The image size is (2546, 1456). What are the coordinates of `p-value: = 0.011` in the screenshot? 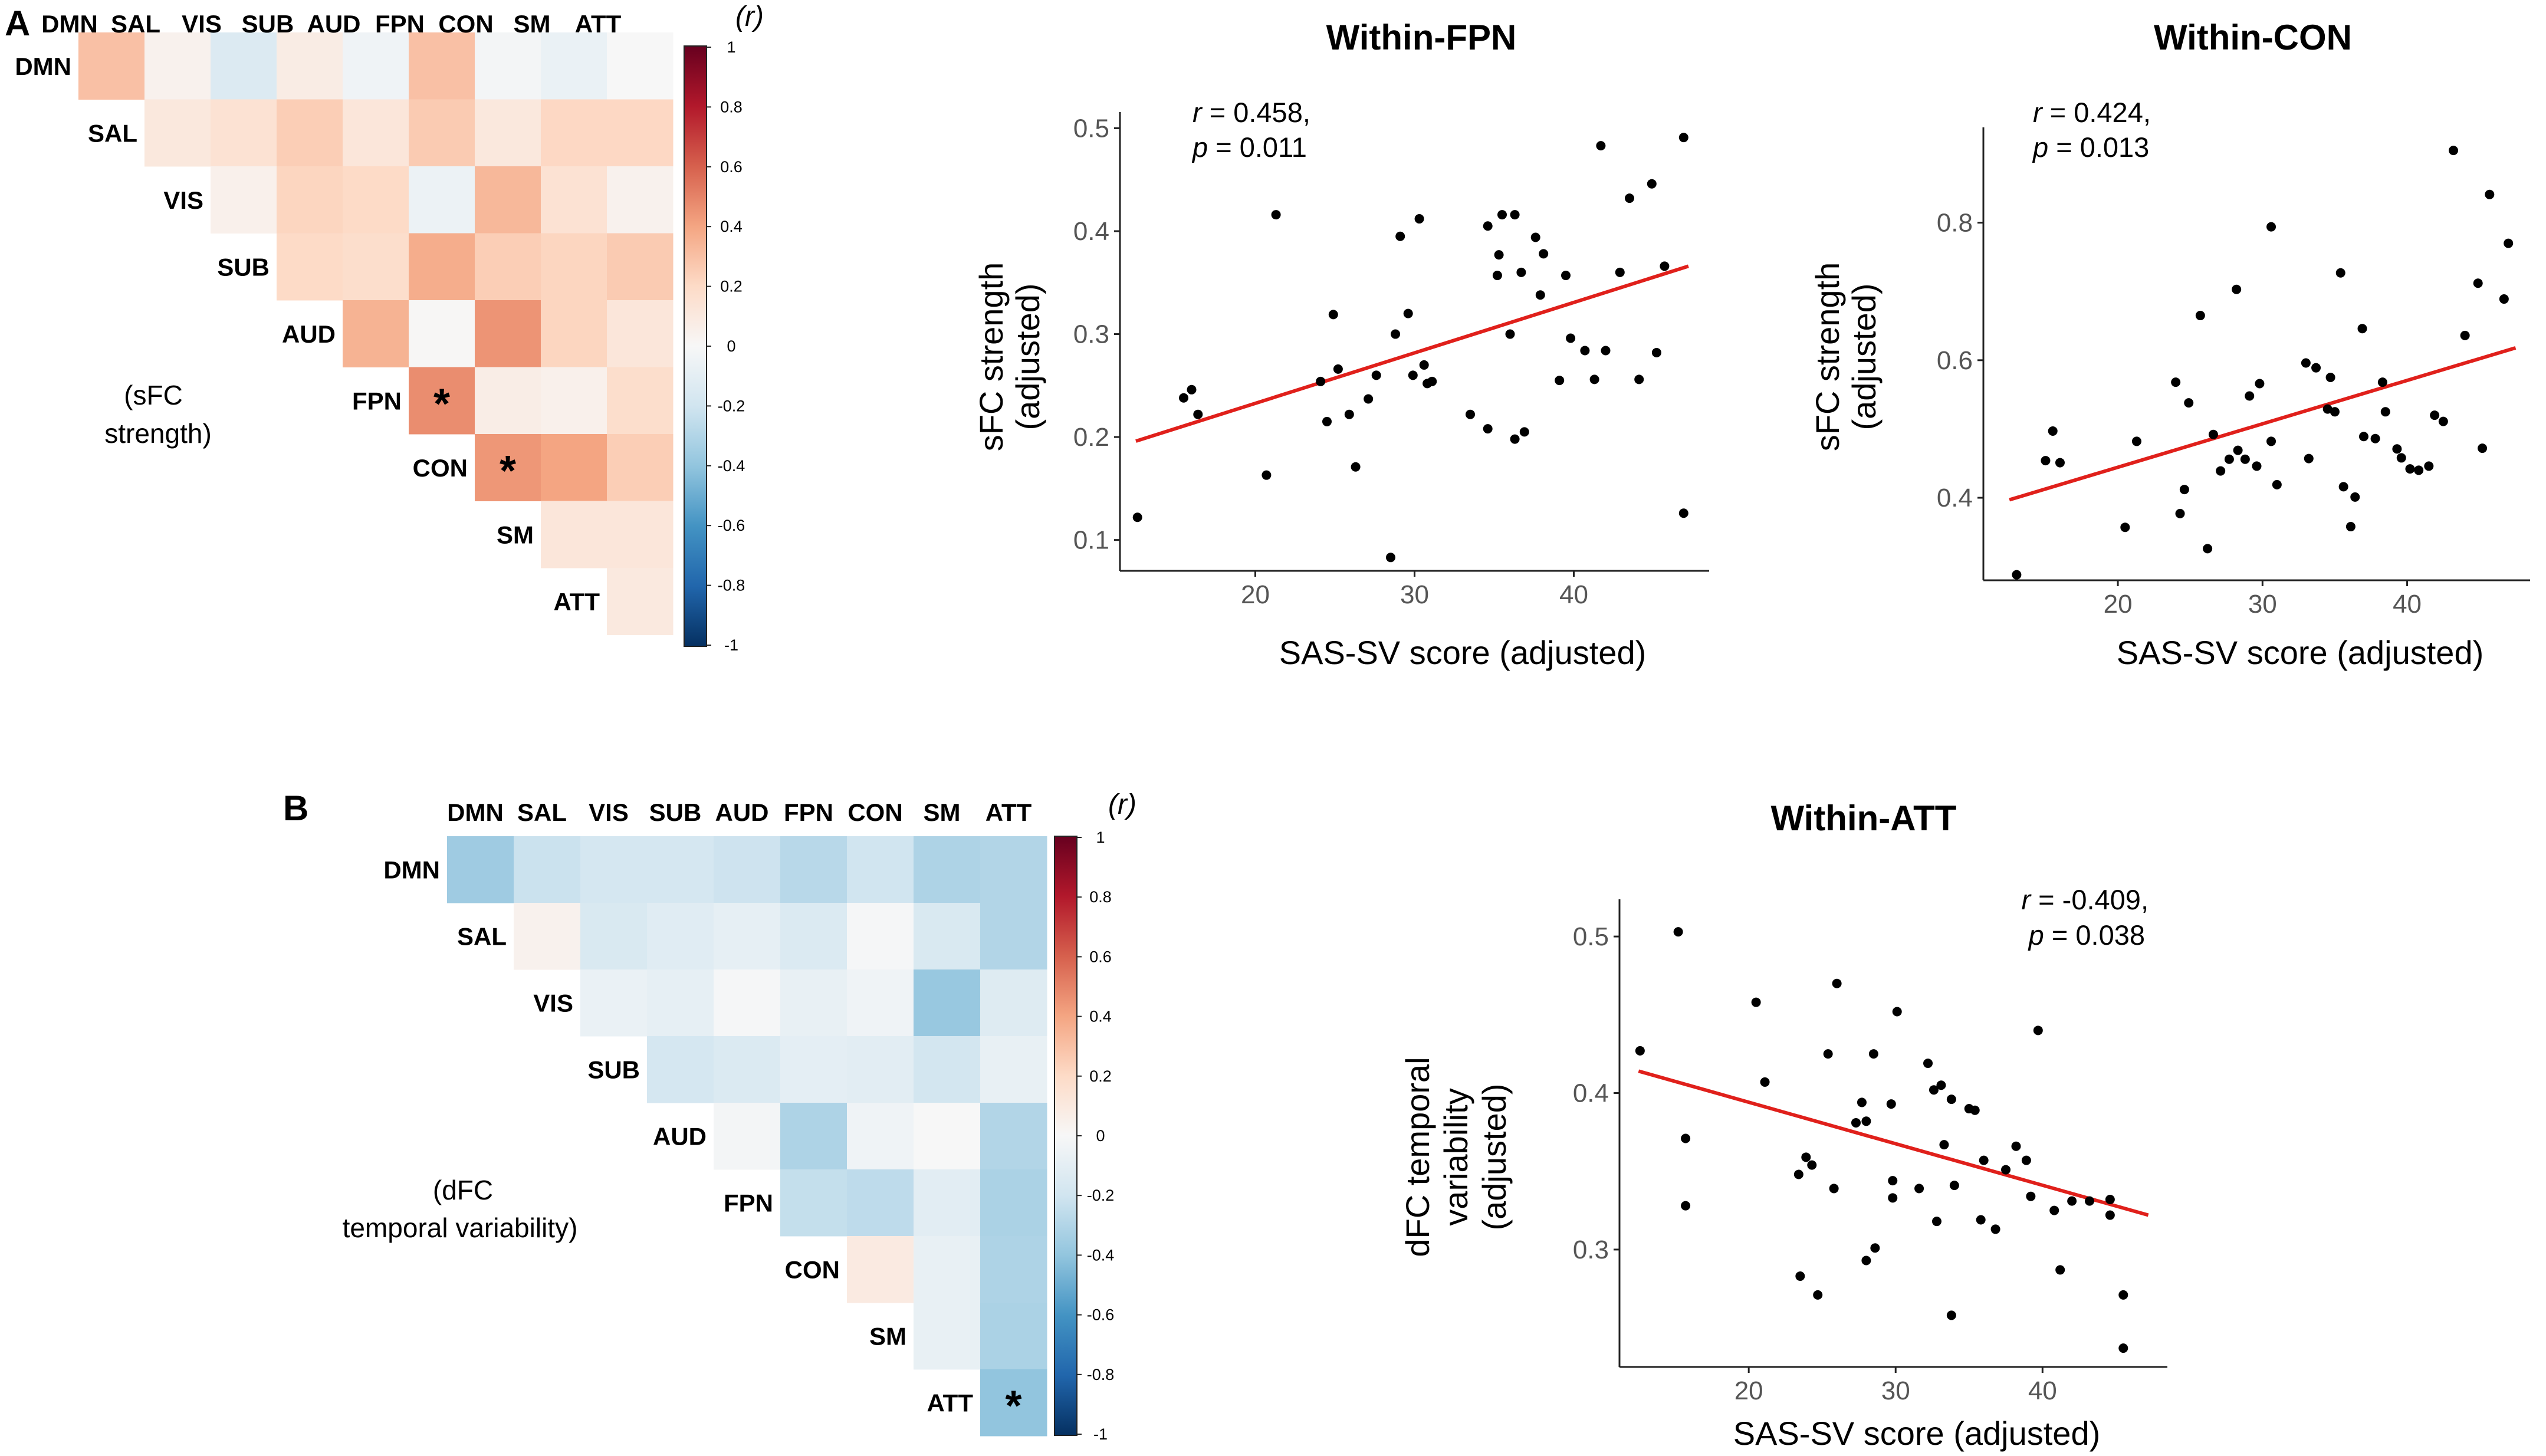 It's located at (1257, 147).